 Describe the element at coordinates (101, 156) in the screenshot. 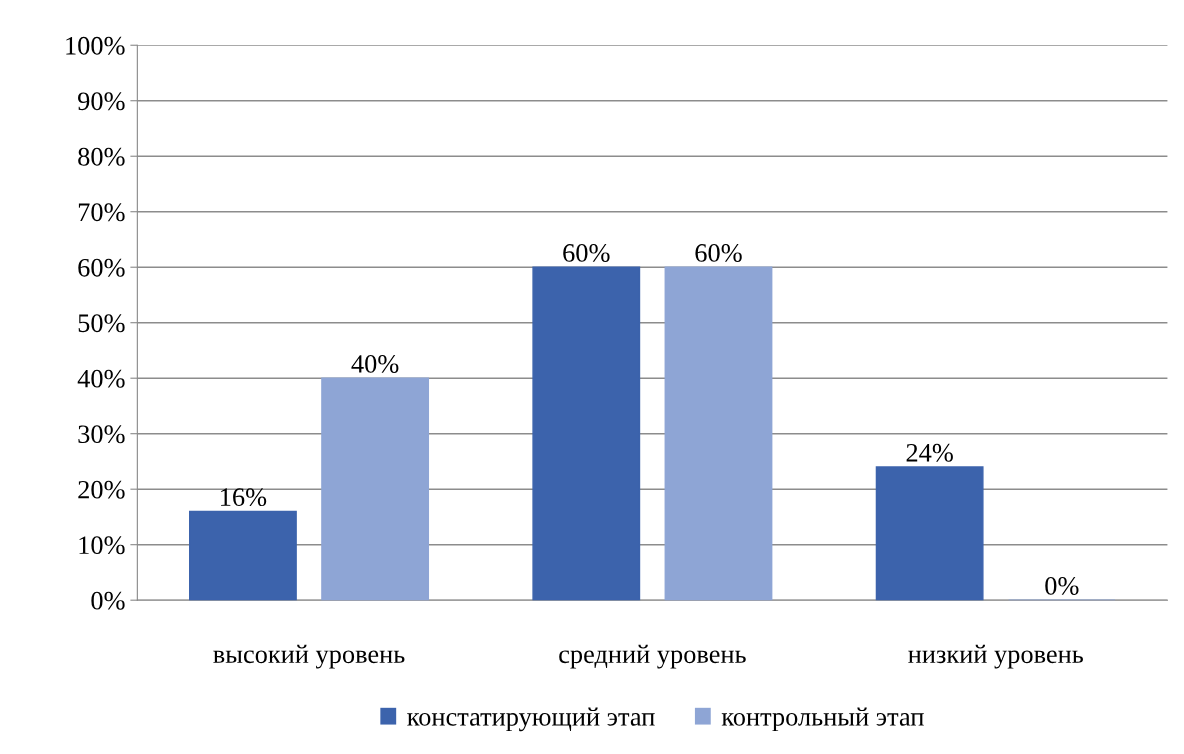

I see `y-tick-label: 80%` at that location.